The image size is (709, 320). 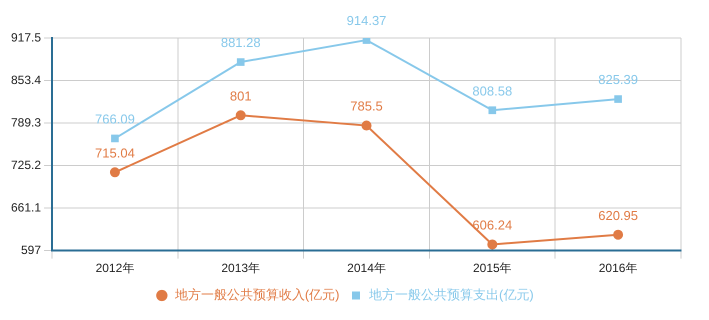 What do you see at coordinates (366, 106) in the screenshot?
I see `data-label: 785.5` at bounding box center [366, 106].